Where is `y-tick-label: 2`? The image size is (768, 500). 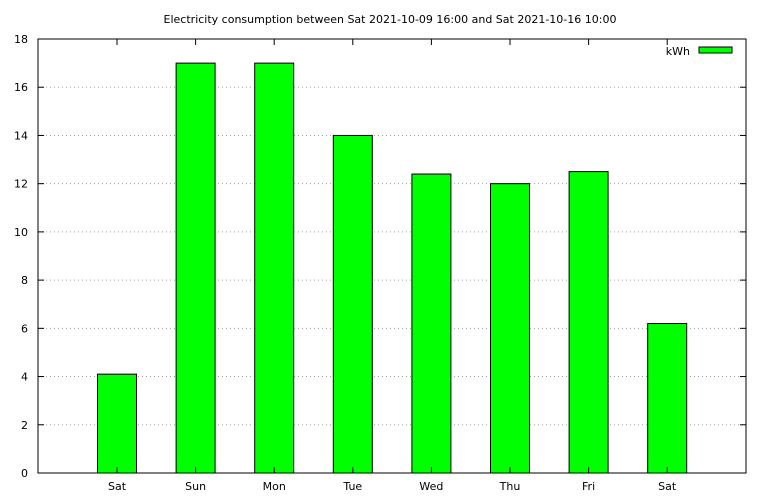
y-tick-label: 2 is located at coordinates (24, 425).